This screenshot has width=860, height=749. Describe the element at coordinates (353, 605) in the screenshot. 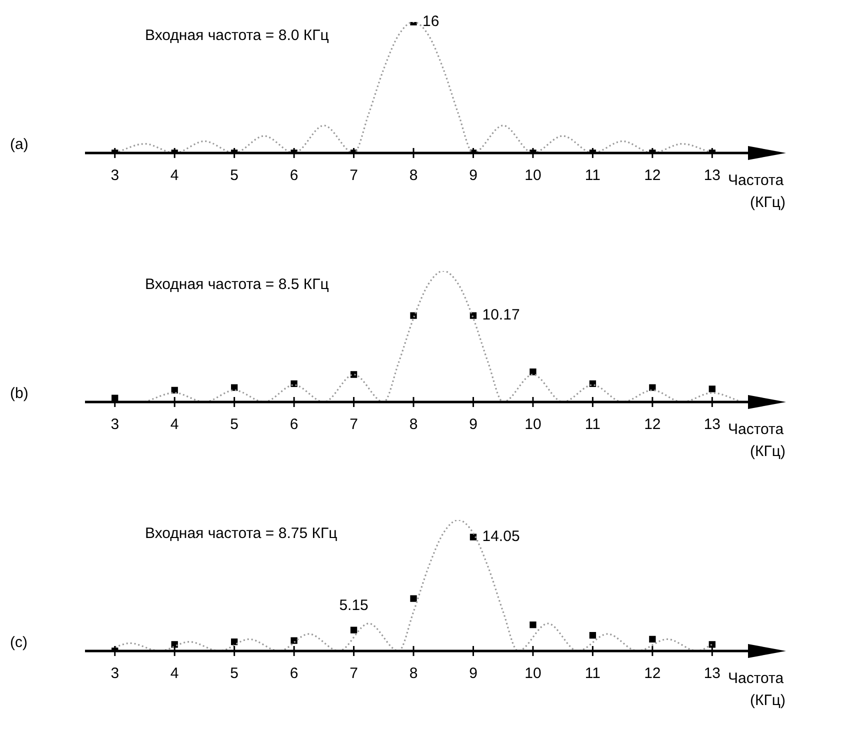

I see `annotation: 5.15` at that location.